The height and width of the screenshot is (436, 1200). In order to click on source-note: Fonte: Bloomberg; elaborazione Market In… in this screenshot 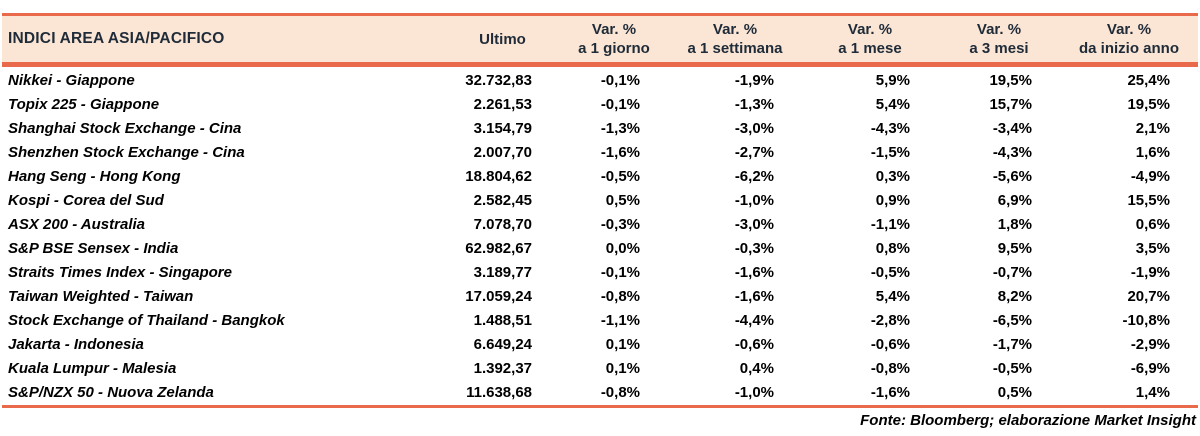, I will do `click(1028, 420)`.